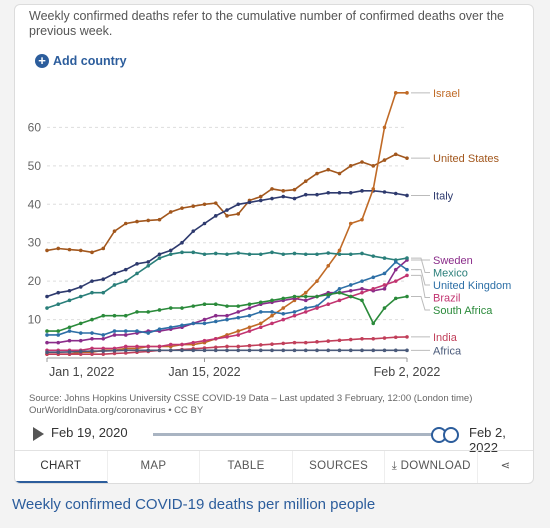  Describe the element at coordinates (450, 274) in the screenshot. I see `legend-label: Mexico` at that location.